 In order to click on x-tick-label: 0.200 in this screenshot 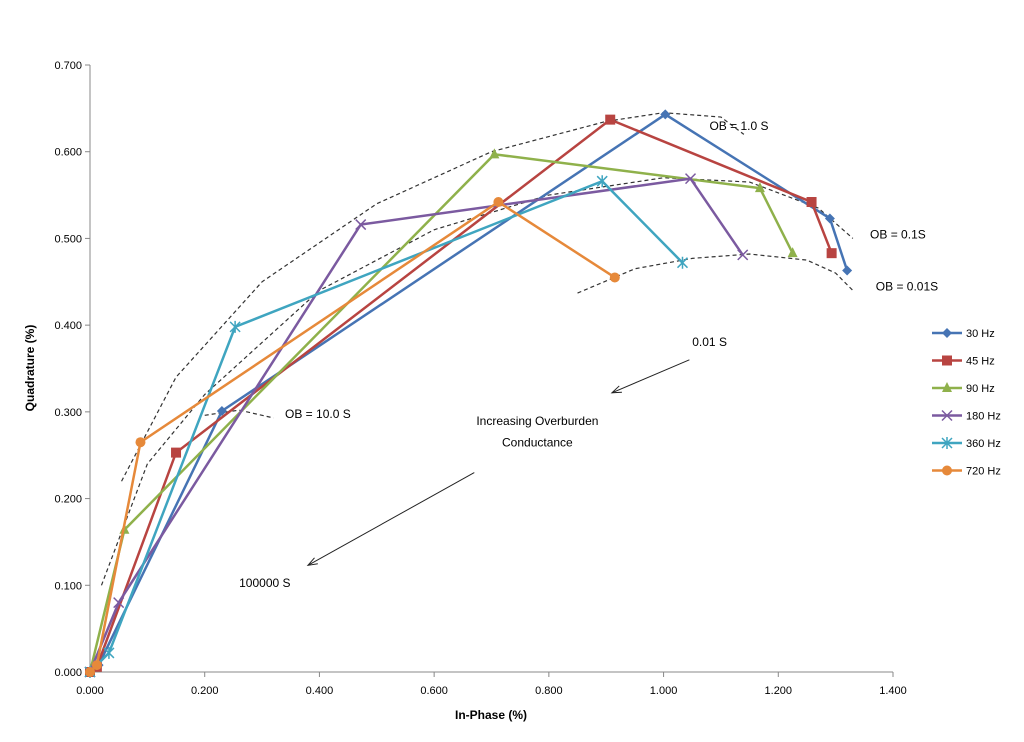, I will do `click(205, 691)`.